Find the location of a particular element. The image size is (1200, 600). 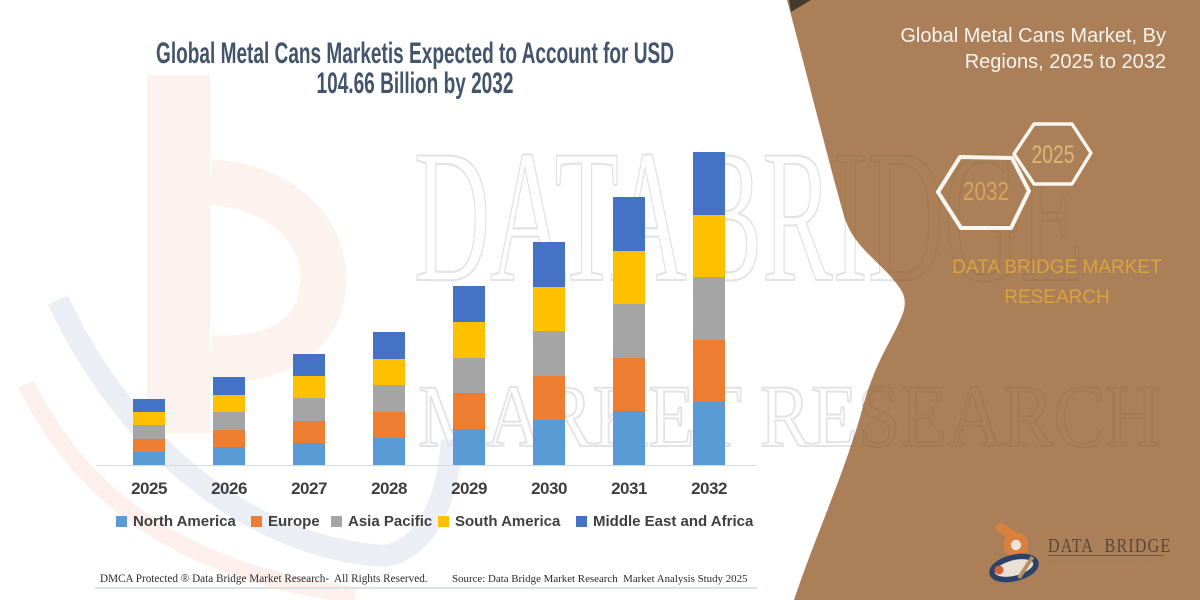

svg-text: 2025 is located at coordinates (1053, 155).